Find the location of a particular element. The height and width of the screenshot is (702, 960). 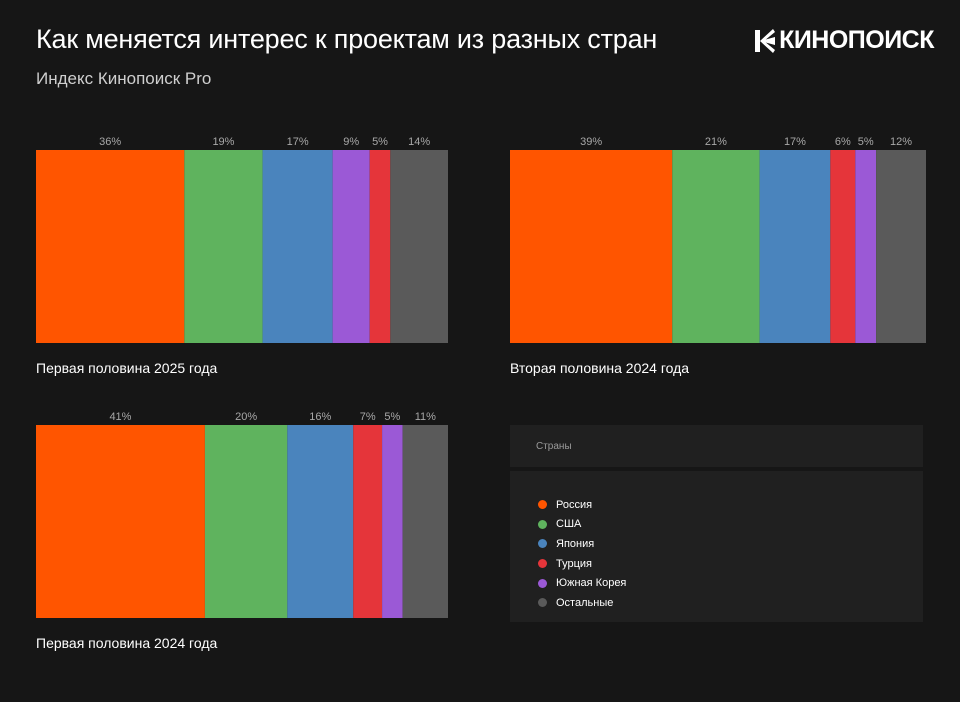

chart-caption-h2-2024: Вторая половина 2024 года is located at coordinates (600, 368).